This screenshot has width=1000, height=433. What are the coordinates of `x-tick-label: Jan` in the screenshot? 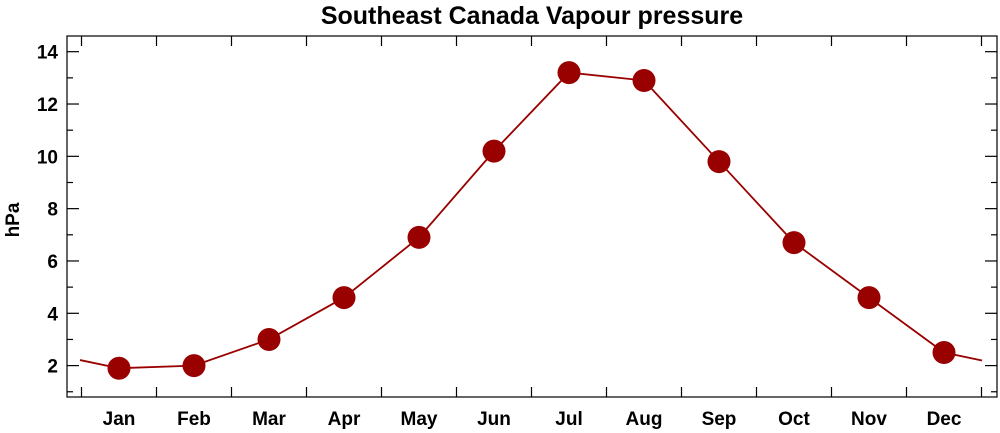 It's located at (119, 419).